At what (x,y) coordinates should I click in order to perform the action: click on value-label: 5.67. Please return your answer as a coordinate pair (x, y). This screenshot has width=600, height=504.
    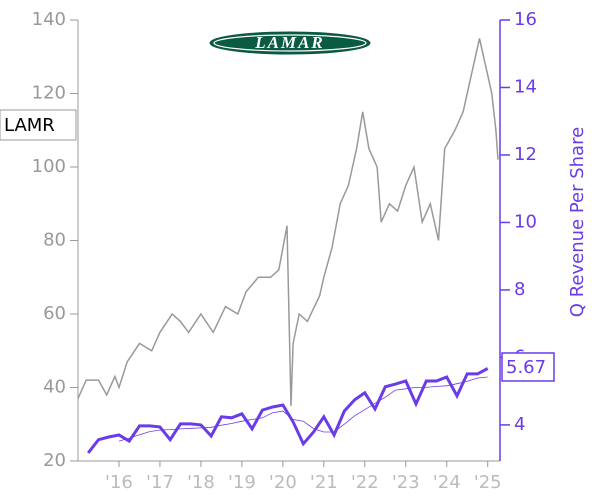
    Looking at the image, I should click on (526, 367).